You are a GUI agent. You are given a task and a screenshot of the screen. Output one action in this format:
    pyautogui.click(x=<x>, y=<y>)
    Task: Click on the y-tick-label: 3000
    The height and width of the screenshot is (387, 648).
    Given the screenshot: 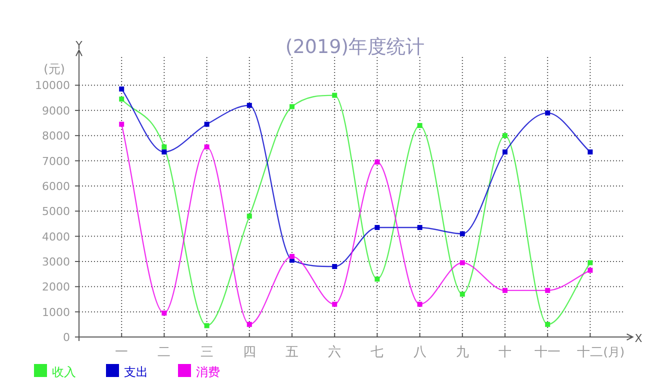 What is the action you would take?
    pyautogui.click(x=56, y=261)
    